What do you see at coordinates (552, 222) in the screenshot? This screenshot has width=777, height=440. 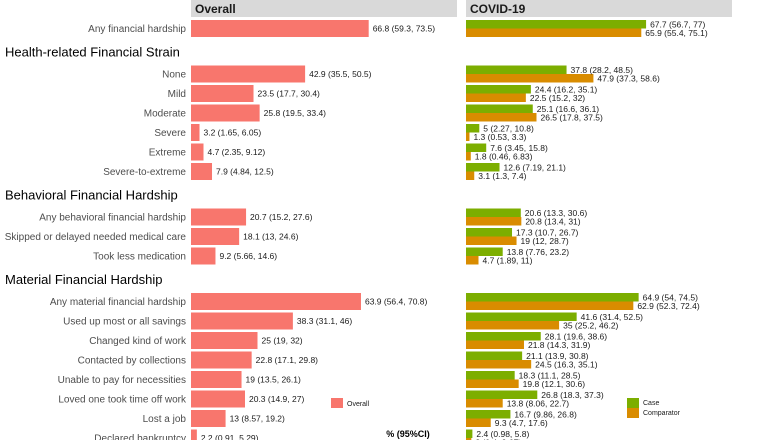 I see `bar-label-comparator: 20.8 (13.4, 31)` at bounding box center [552, 222].